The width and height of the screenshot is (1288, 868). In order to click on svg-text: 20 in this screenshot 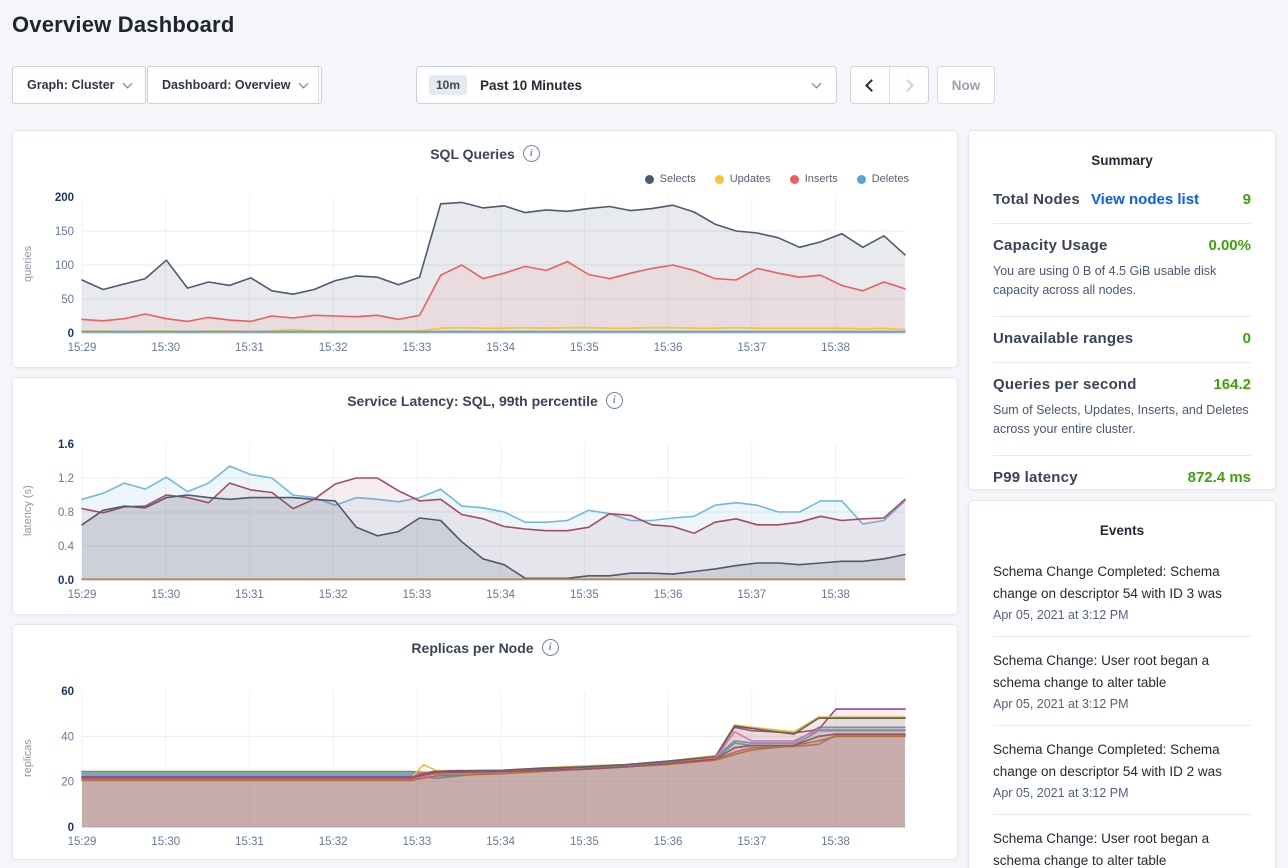, I will do `click(67, 783)`.